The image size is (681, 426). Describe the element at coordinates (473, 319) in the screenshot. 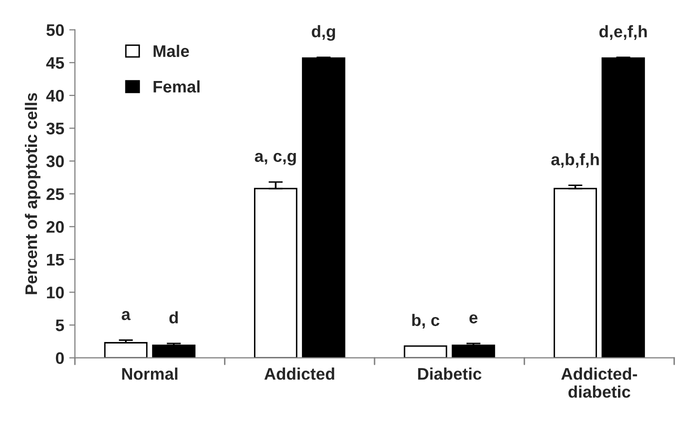

I see `data-label: e` at that location.